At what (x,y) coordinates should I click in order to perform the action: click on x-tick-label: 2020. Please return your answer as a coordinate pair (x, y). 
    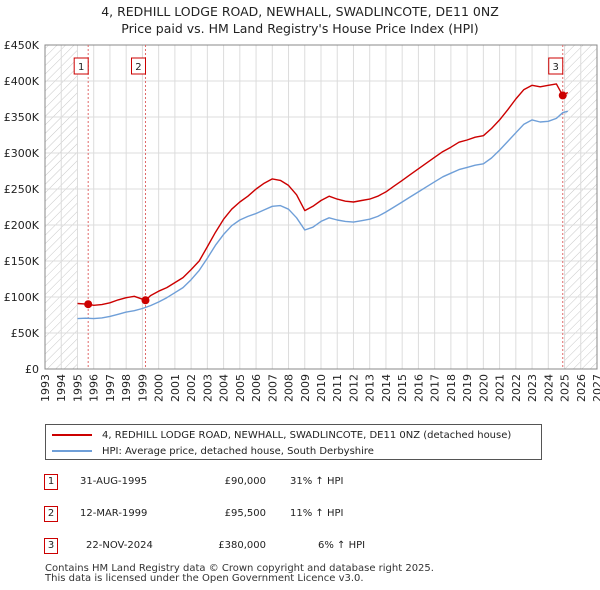
    Looking at the image, I should click on (483, 388).